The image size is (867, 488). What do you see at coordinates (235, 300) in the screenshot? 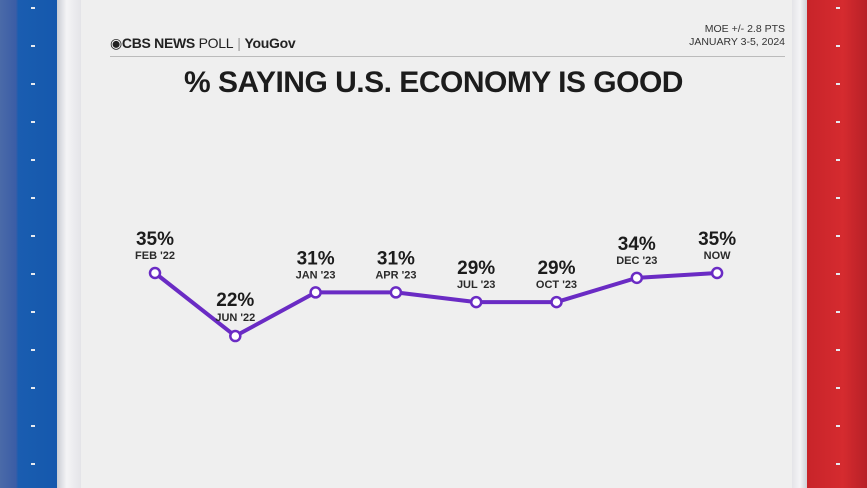
I see `data-label: 22%` at bounding box center [235, 300].